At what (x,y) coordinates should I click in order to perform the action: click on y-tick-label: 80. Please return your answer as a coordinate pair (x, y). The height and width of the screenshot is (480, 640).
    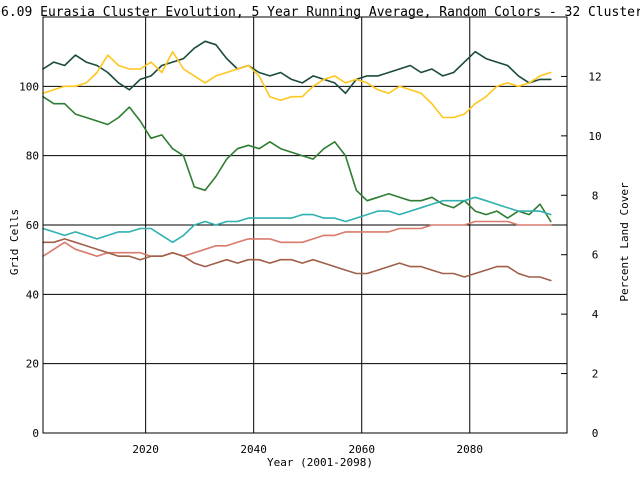
    Looking at the image, I should click on (32, 156).